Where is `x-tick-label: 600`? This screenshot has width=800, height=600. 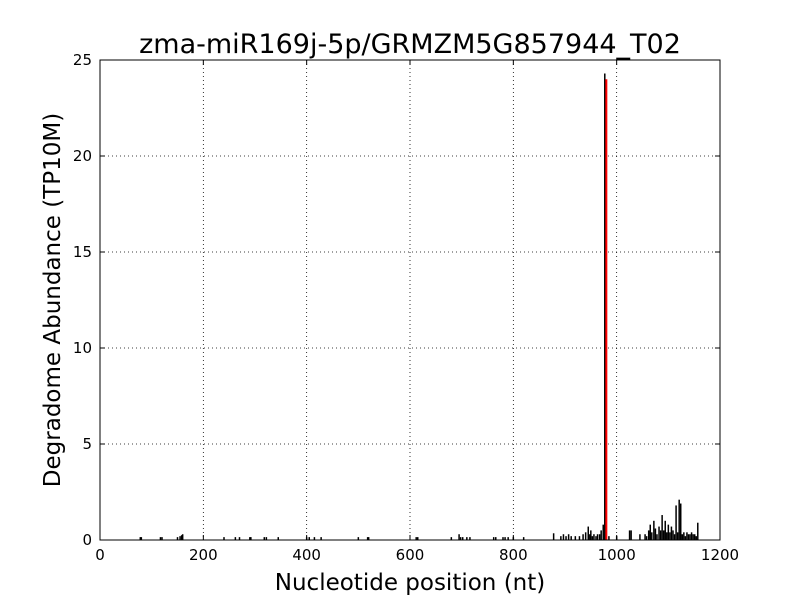 x-tick-label: 600 is located at coordinates (410, 555).